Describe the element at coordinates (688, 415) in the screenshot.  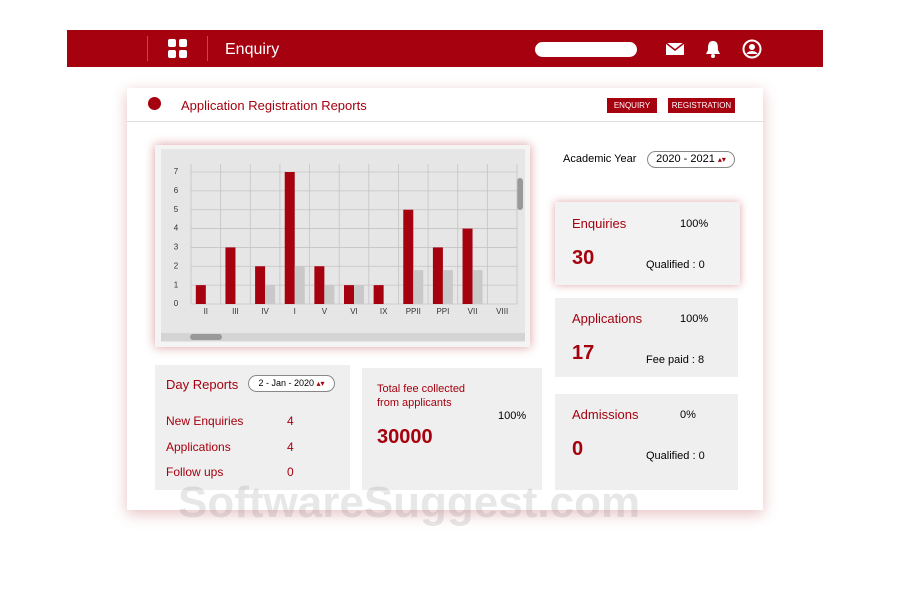
I see `stat-percent: 0%` at that location.